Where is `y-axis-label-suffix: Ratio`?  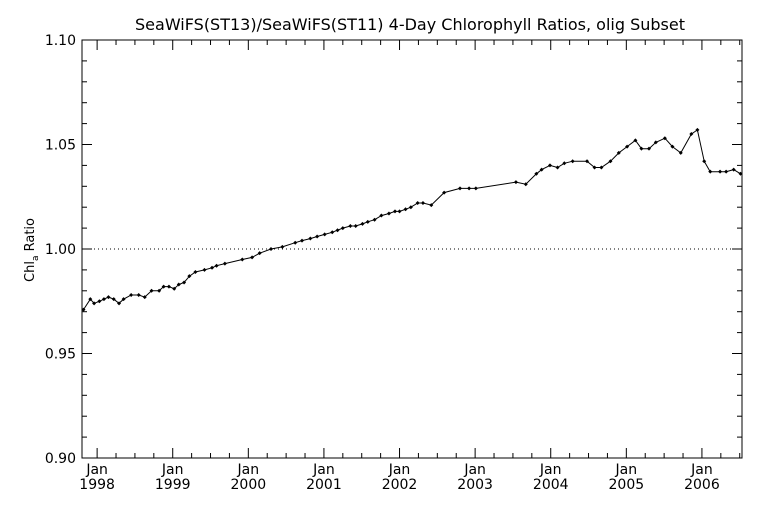 y-axis-label-suffix: Ratio is located at coordinates (30, 237).